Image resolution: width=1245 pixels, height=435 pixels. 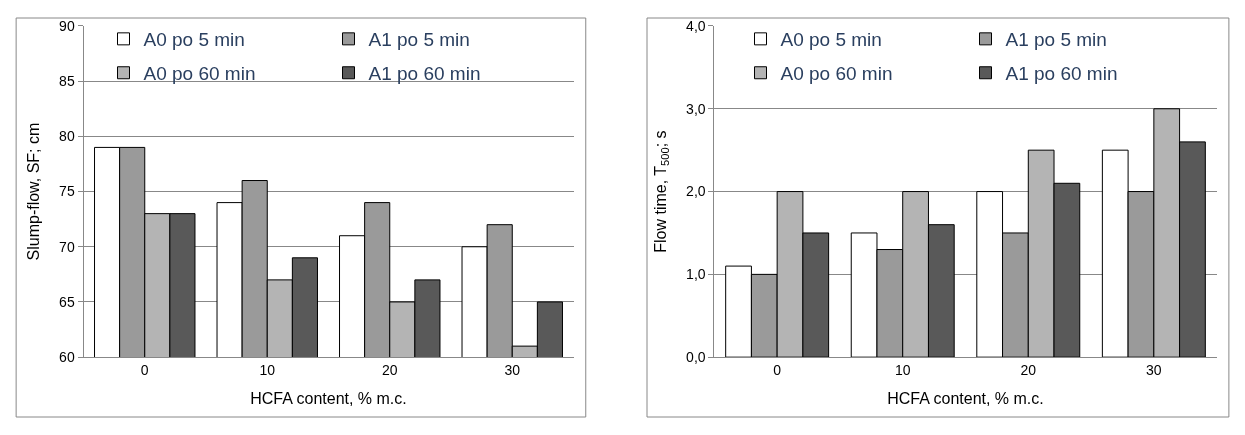 I want to click on y-tick-label: 80, so click(x=67, y=136).